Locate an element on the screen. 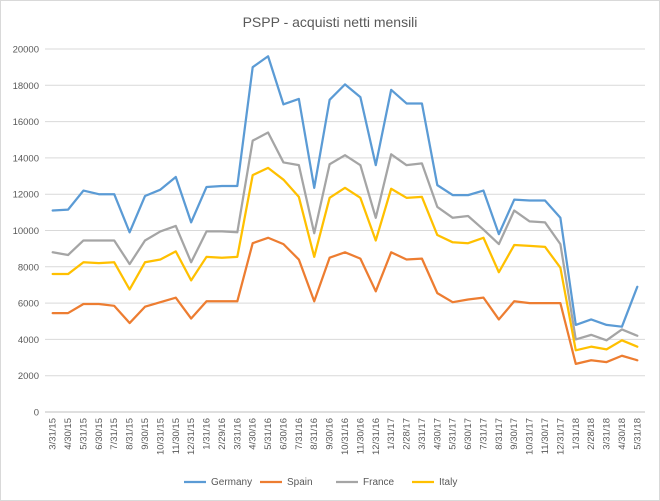 This screenshot has height=501, width=660. y-tick-label: 0 is located at coordinates (36, 413).